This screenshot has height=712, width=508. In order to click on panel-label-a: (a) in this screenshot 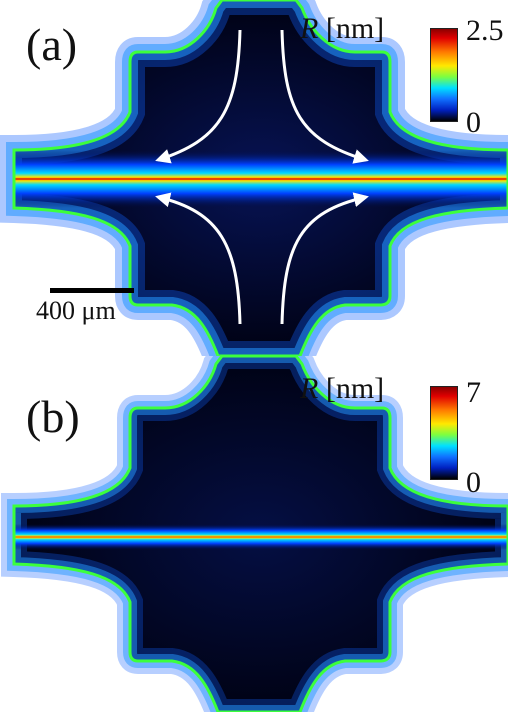, I will do `click(52, 44)`.